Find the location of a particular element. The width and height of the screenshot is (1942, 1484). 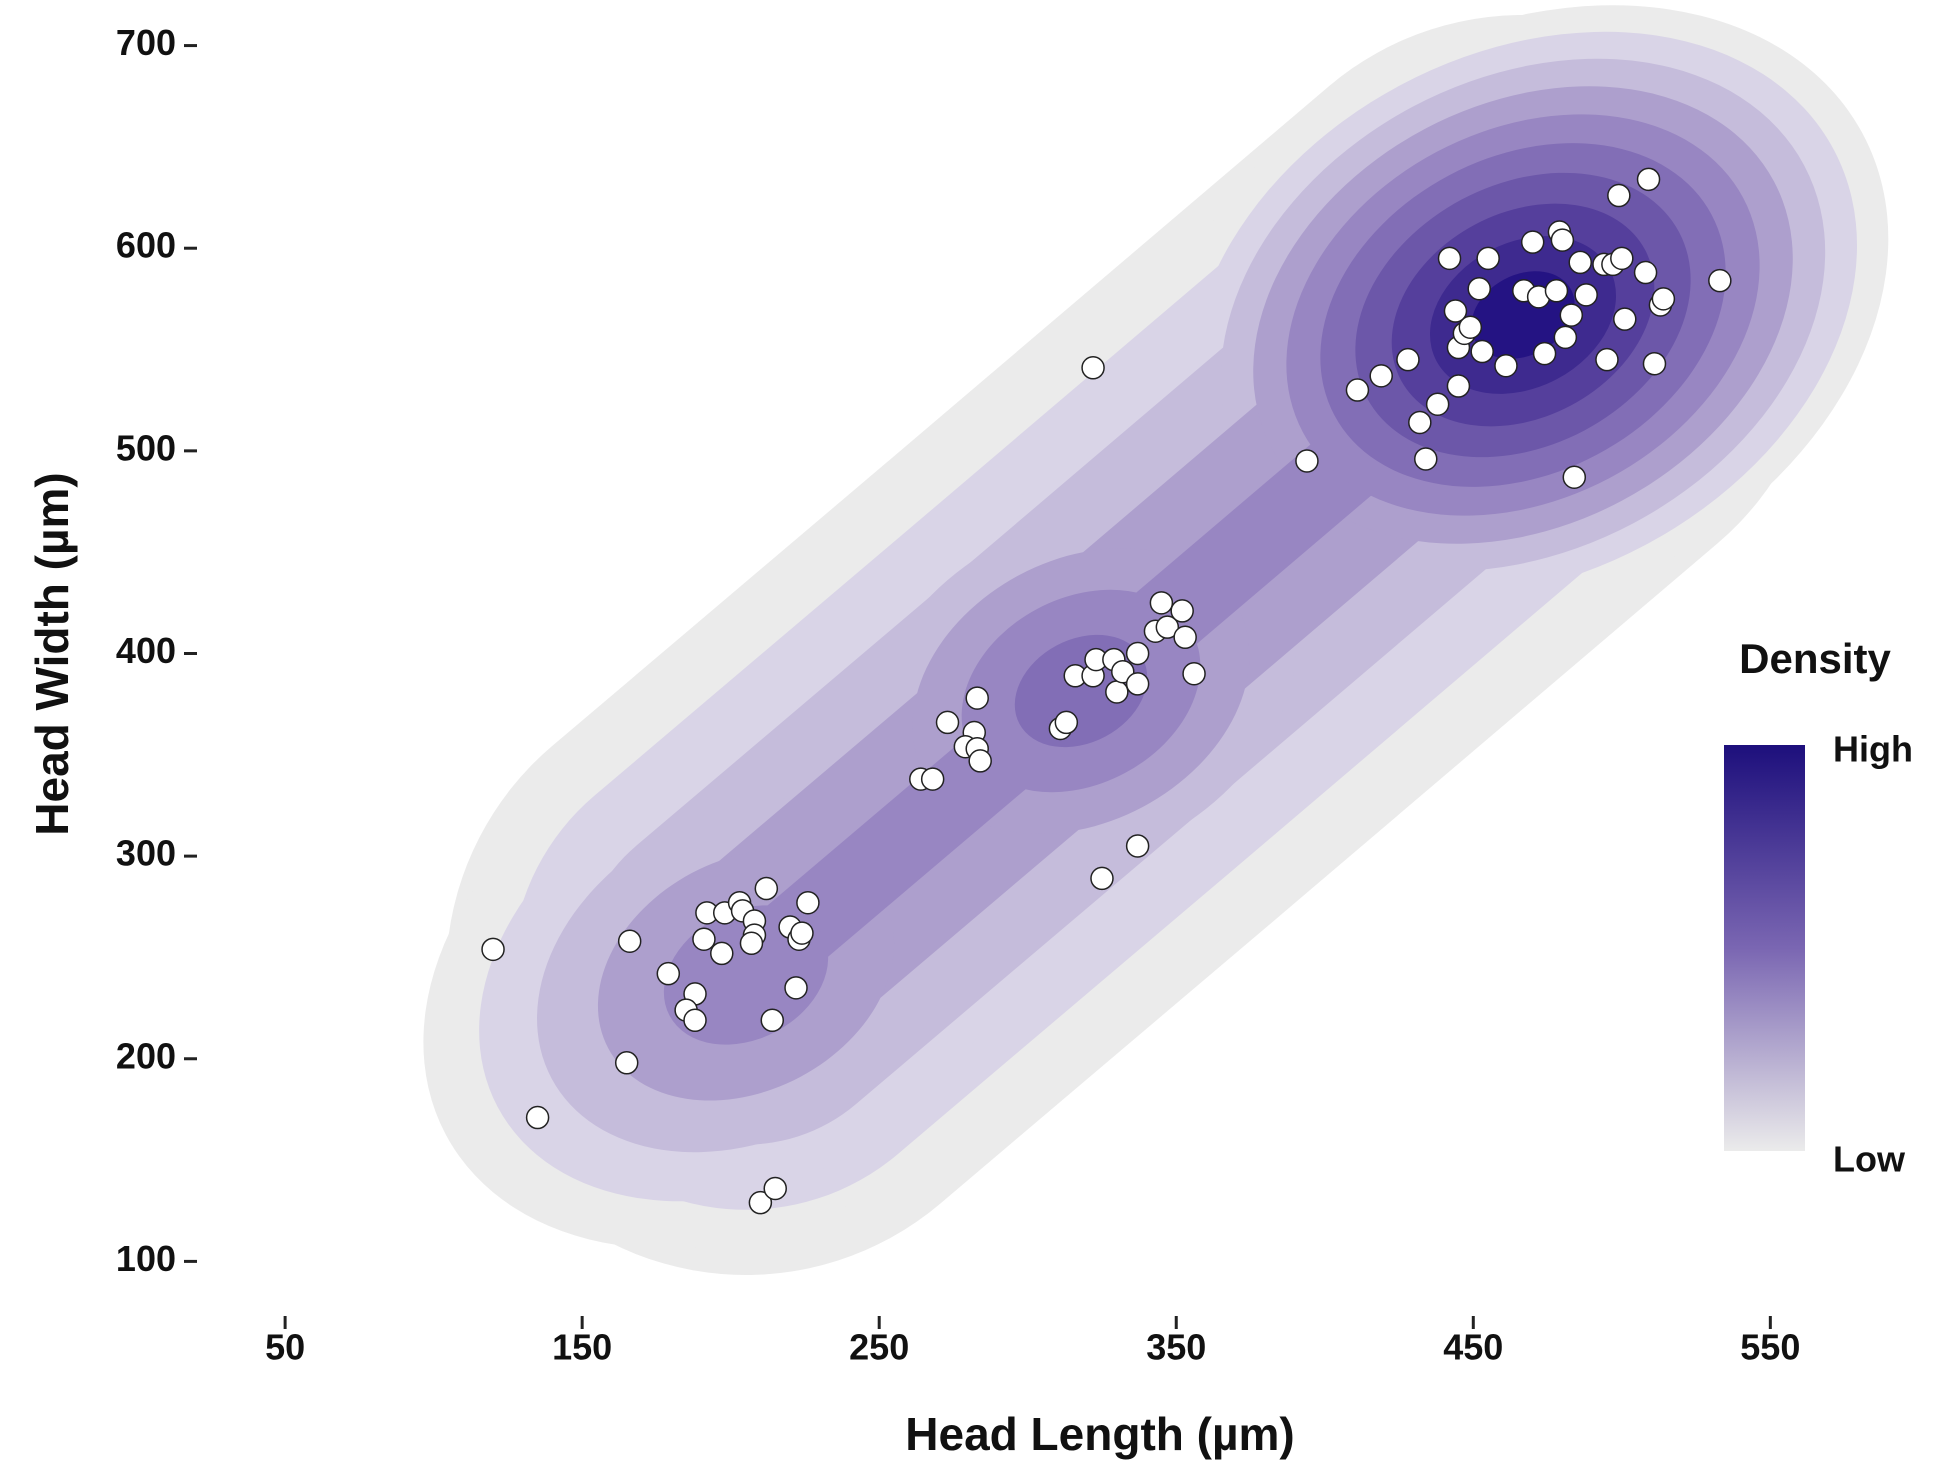

x-tick-label: 50 is located at coordinates (285, 1347).